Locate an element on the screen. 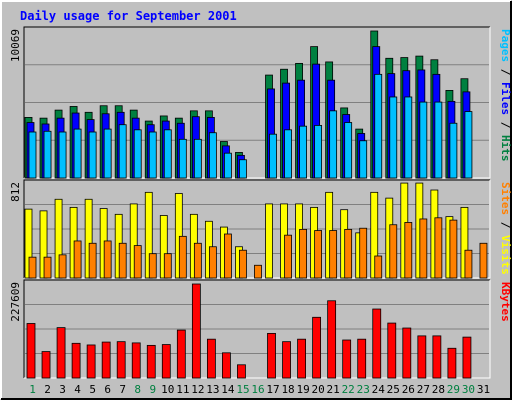  x-tick-label: 22 is located at coordinates (348, 389).